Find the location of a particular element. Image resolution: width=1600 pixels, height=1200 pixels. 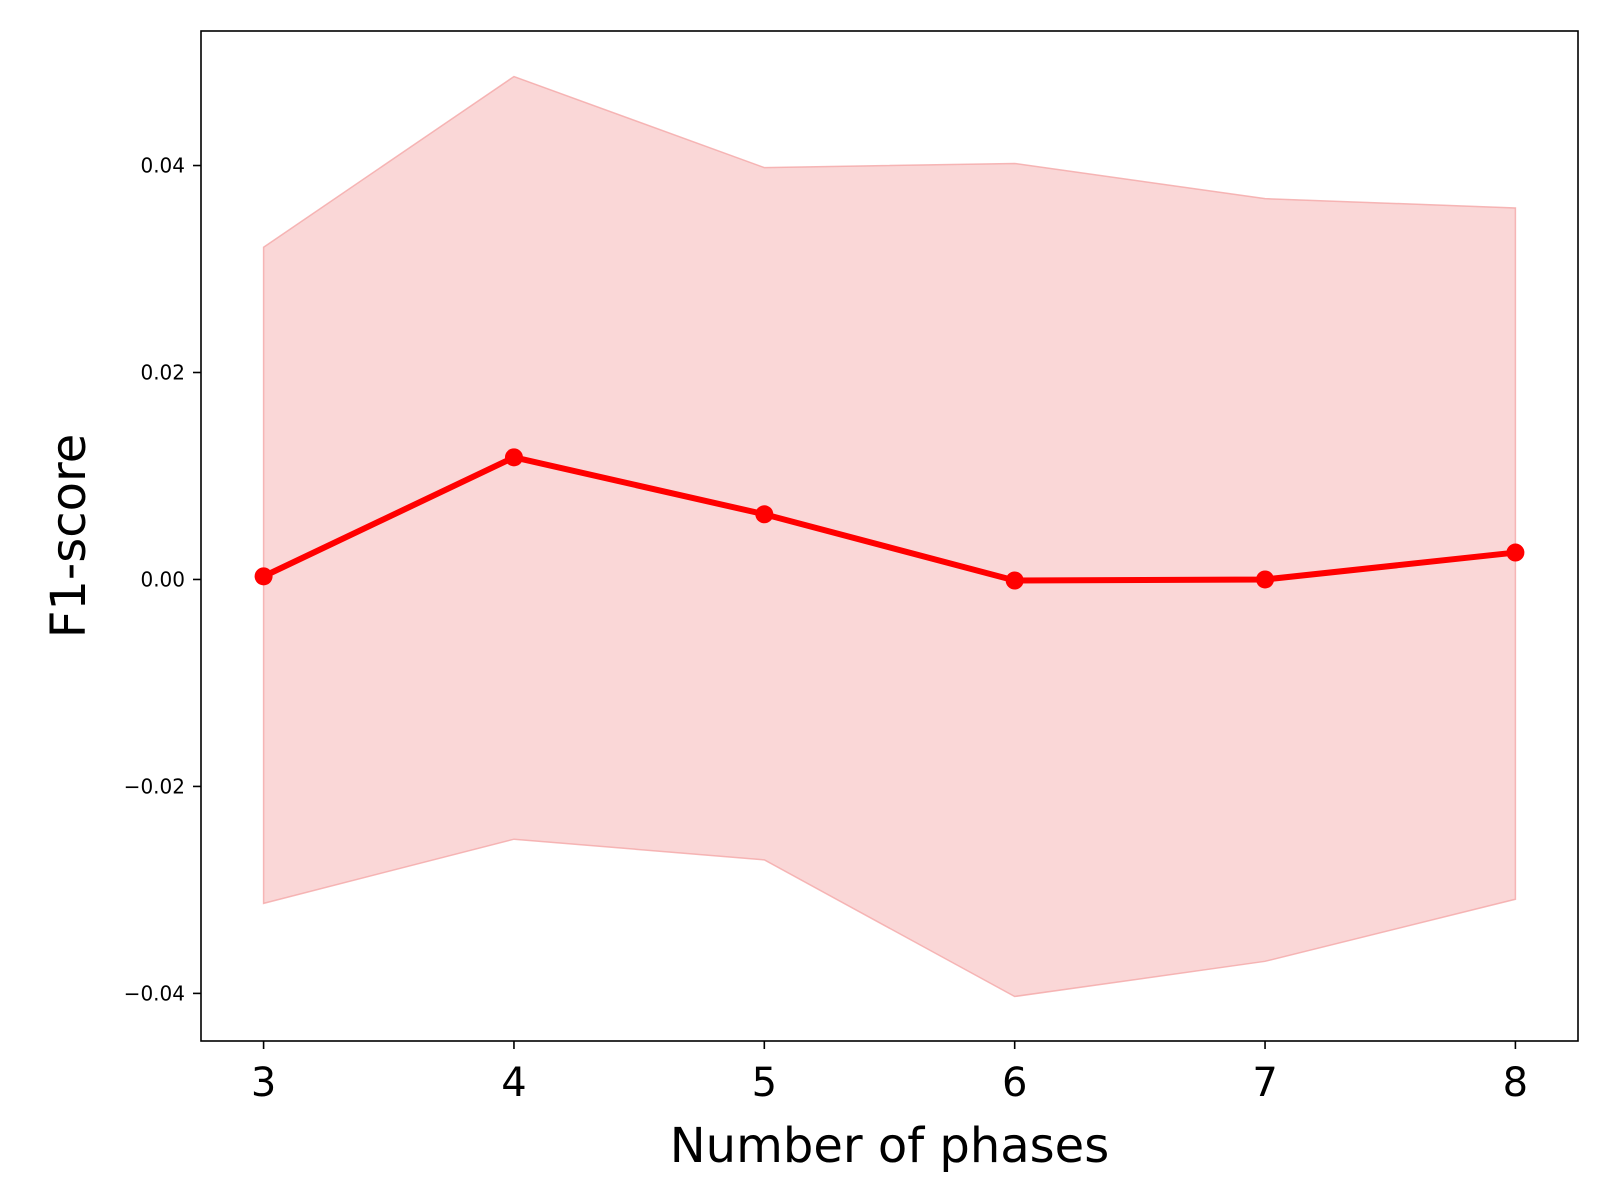

x-tick-label: 8 is located at coordinates (1515, 1083).